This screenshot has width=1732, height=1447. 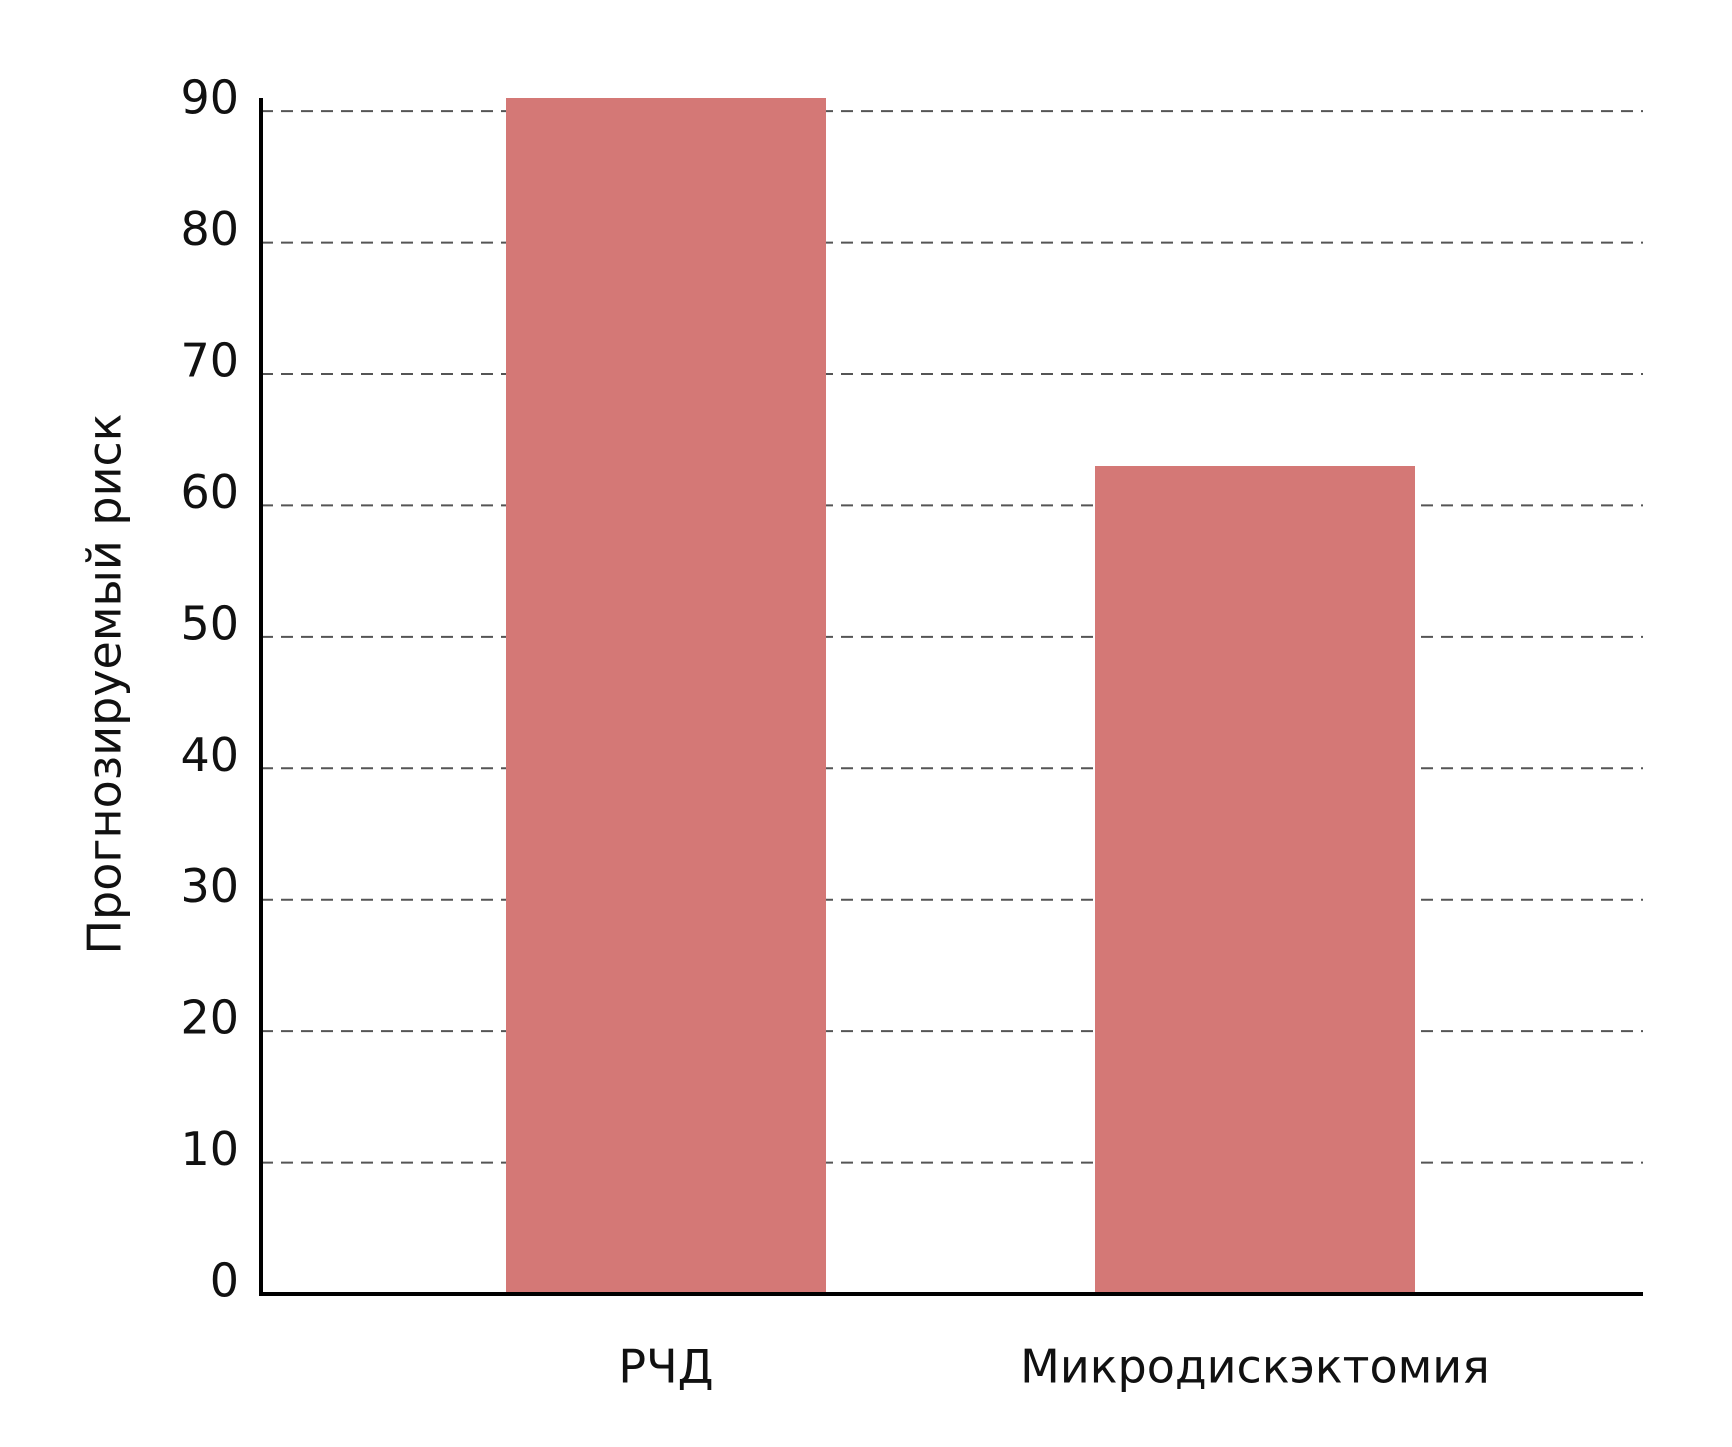 I want to click on y-tick-label: 20, so click(x=209, y=1018).